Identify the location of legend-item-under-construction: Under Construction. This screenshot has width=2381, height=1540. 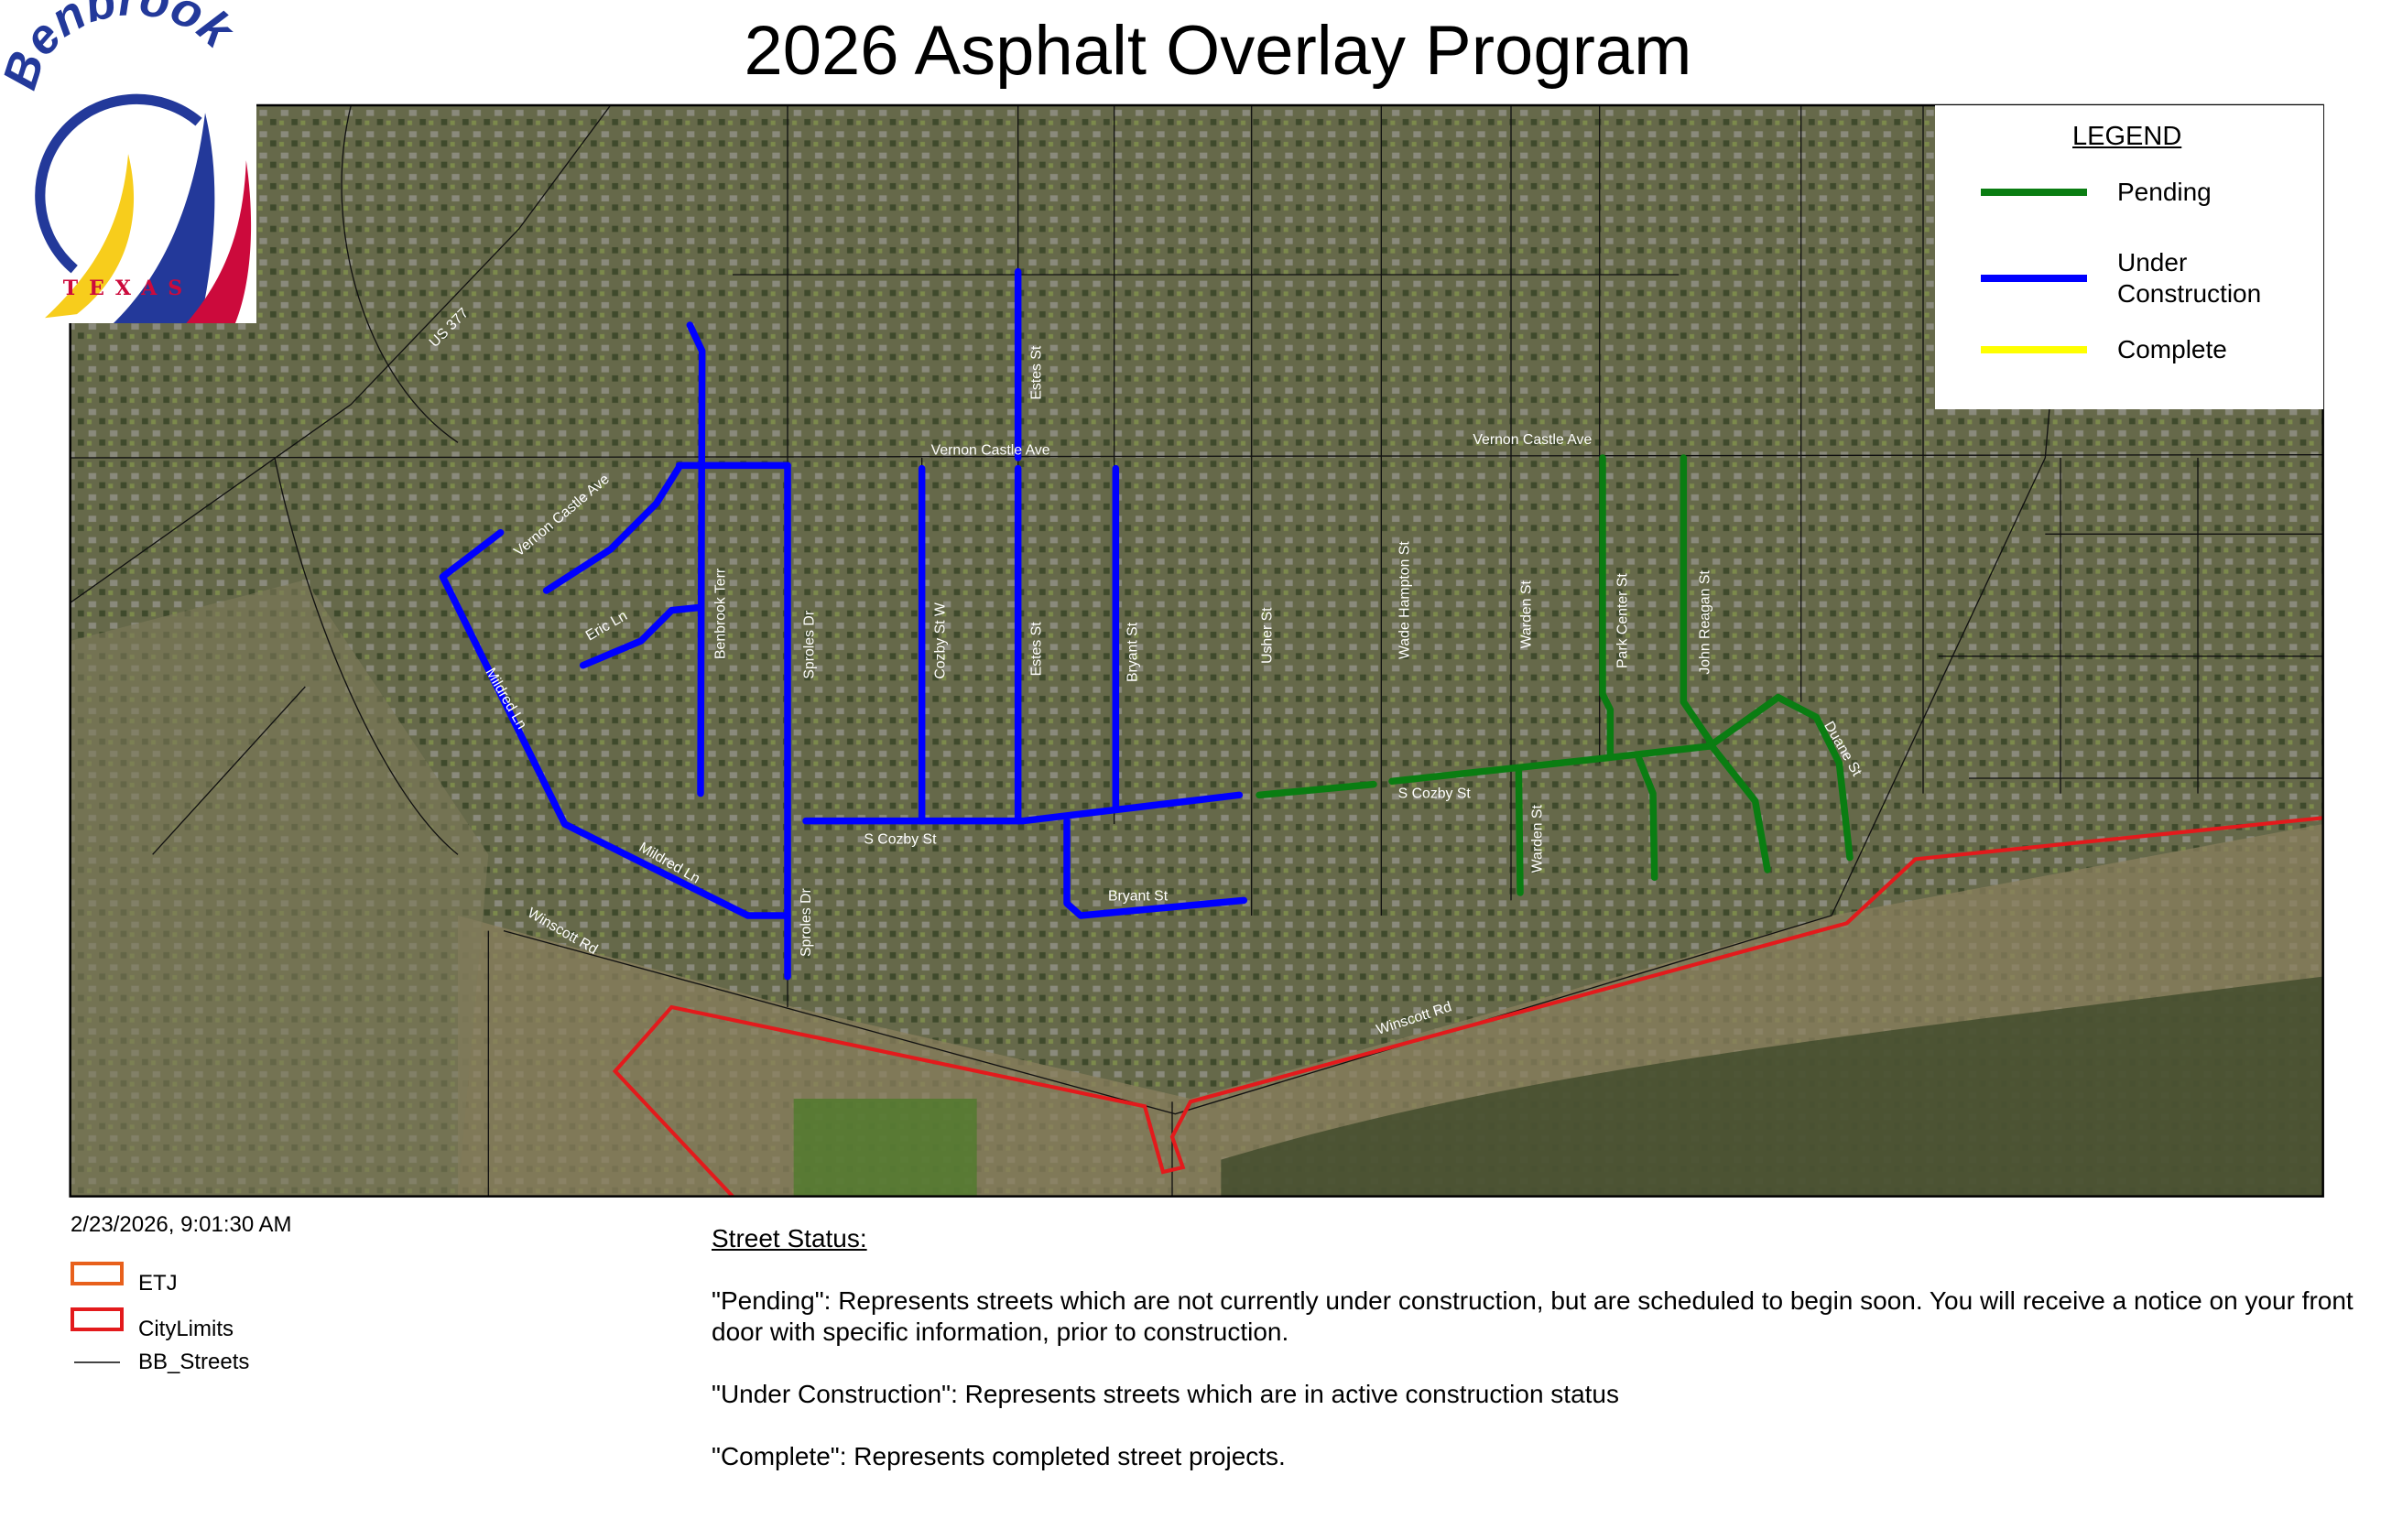
(2140, 278).